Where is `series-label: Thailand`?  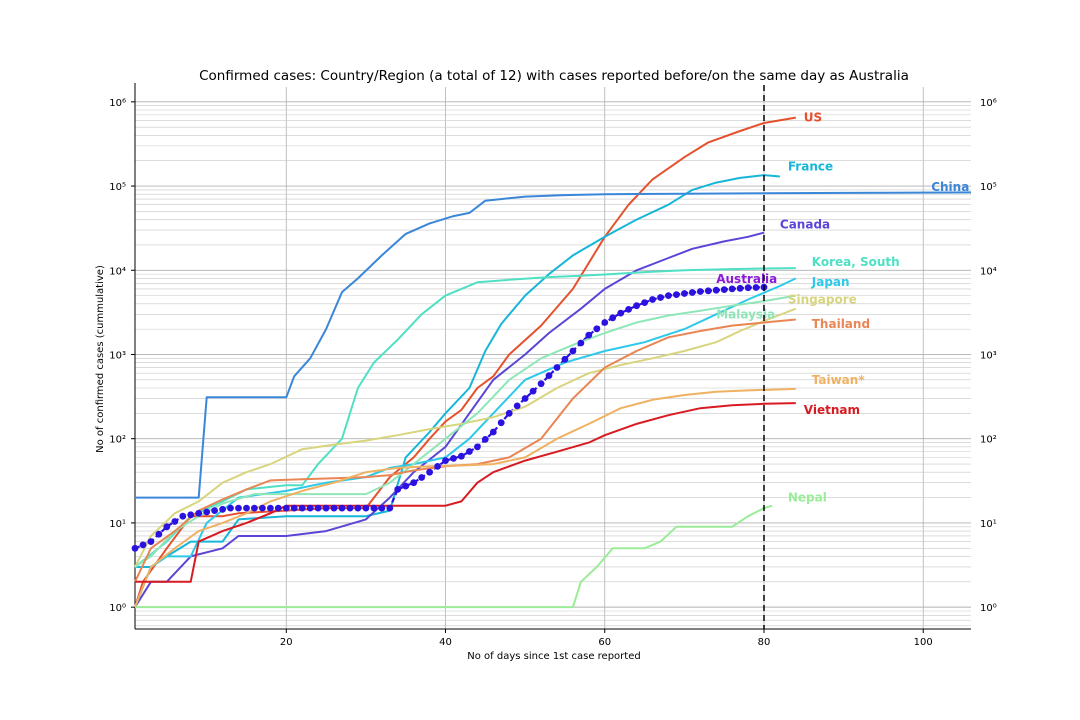
series-label: Thailand is located at coordinates (841, 324).